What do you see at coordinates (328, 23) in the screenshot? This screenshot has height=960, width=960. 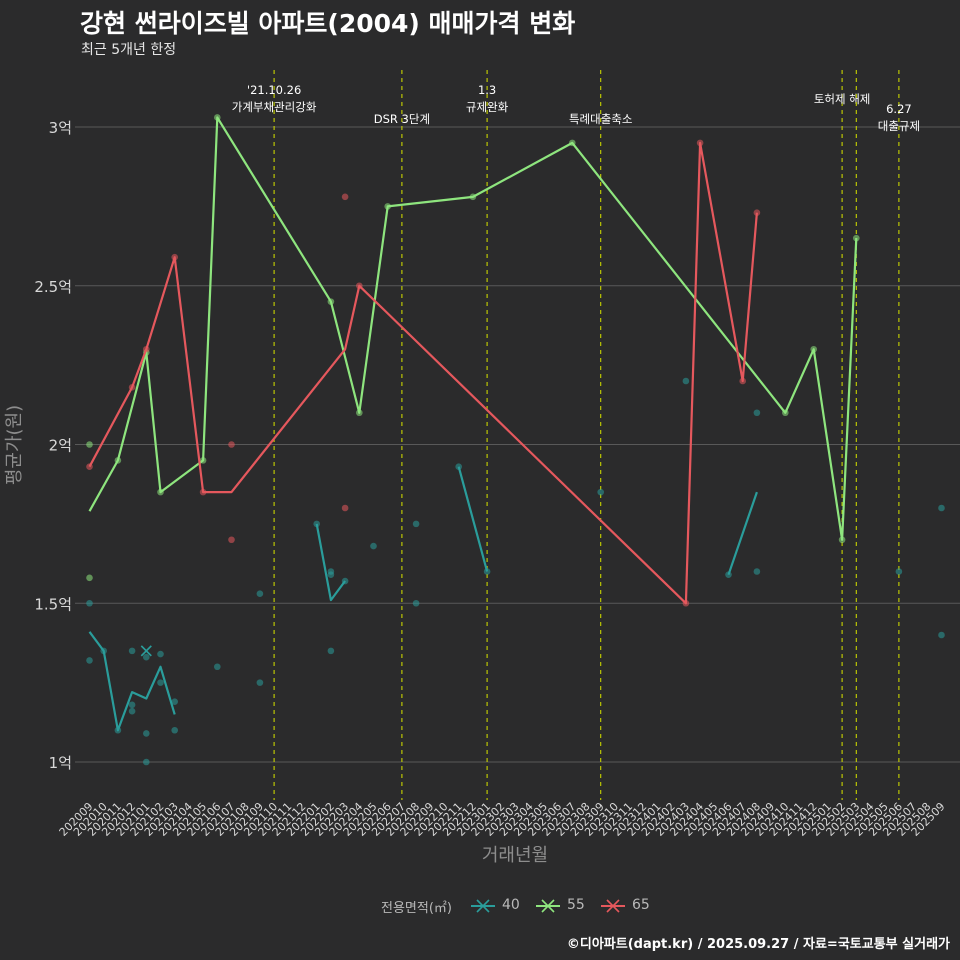 I see `chart-title: 강현 썬라이즈빌 아파트(2004) 매매가격 변화` at bounding box center [328, 23].